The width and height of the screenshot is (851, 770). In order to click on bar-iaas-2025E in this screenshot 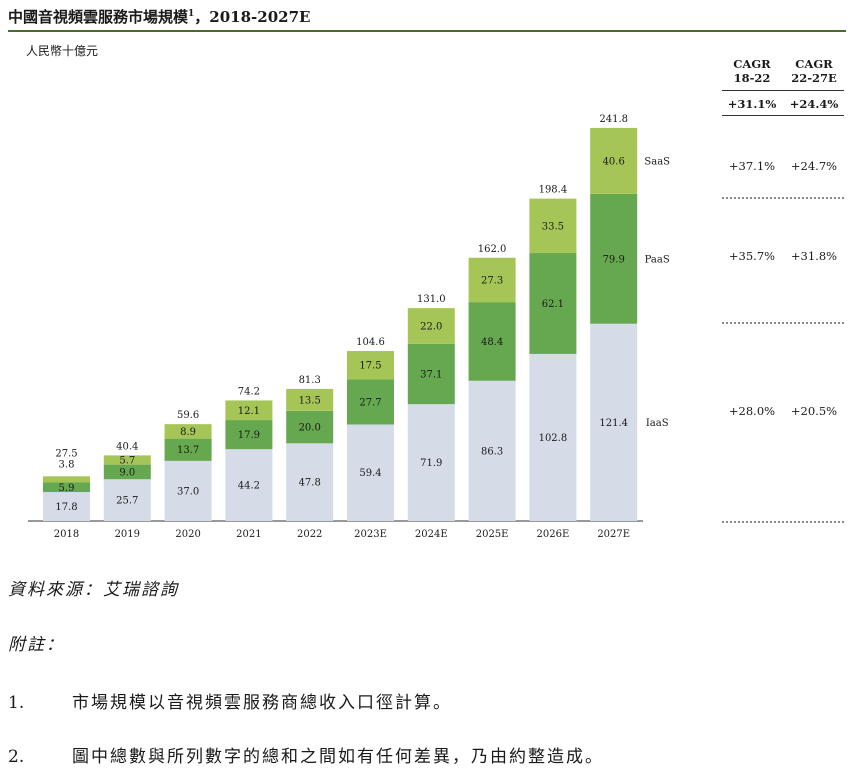, I will do `click(492, 450)`.